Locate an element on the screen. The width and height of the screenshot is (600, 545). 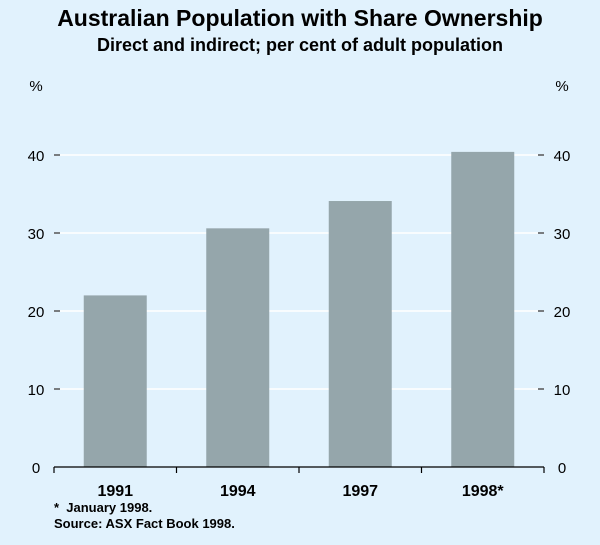
x-tick-label: 1997 is located at coordinates (360, 491).